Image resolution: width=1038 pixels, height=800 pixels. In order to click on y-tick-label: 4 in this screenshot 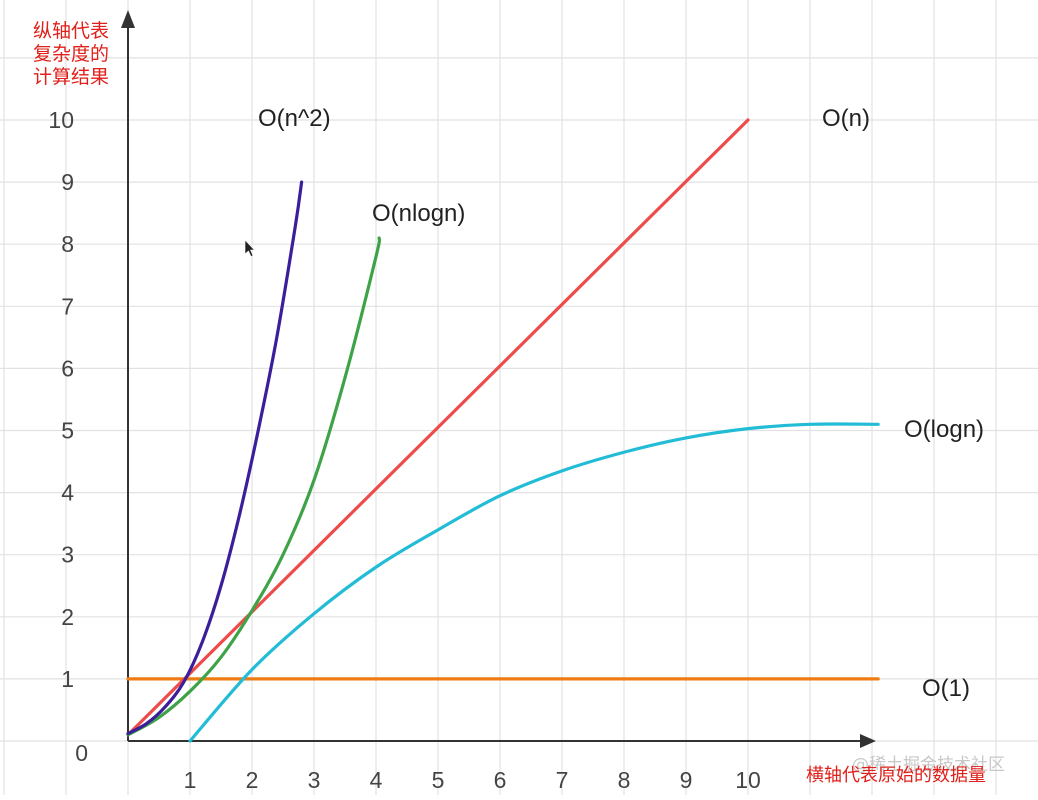, I will do `click(67, 493)`.